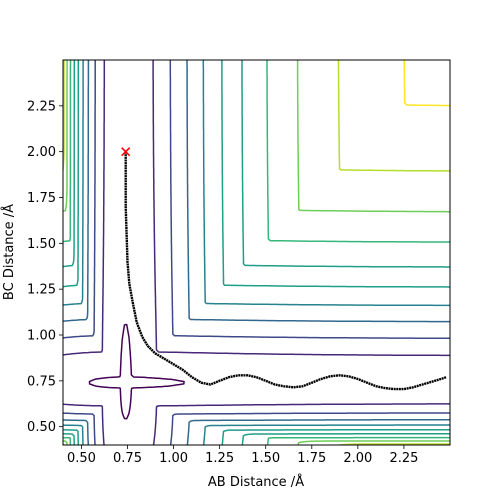 This screenshot has height=500, width=500. I want to click on x-tick-label: 0.50, so click(81, 458).